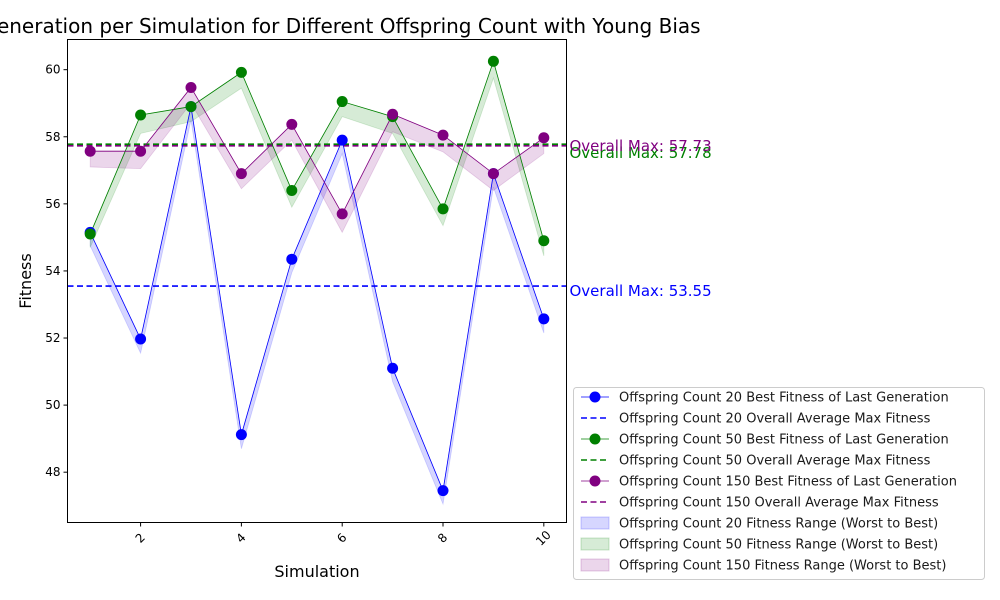 The height and width of the screenshot is (600, 1000). What do you see at coordinates (641, 291) in the screenshot?
I see `overall-max-annotation-series-1: Overall Max: 53.55` at bounding box center [641, 291].